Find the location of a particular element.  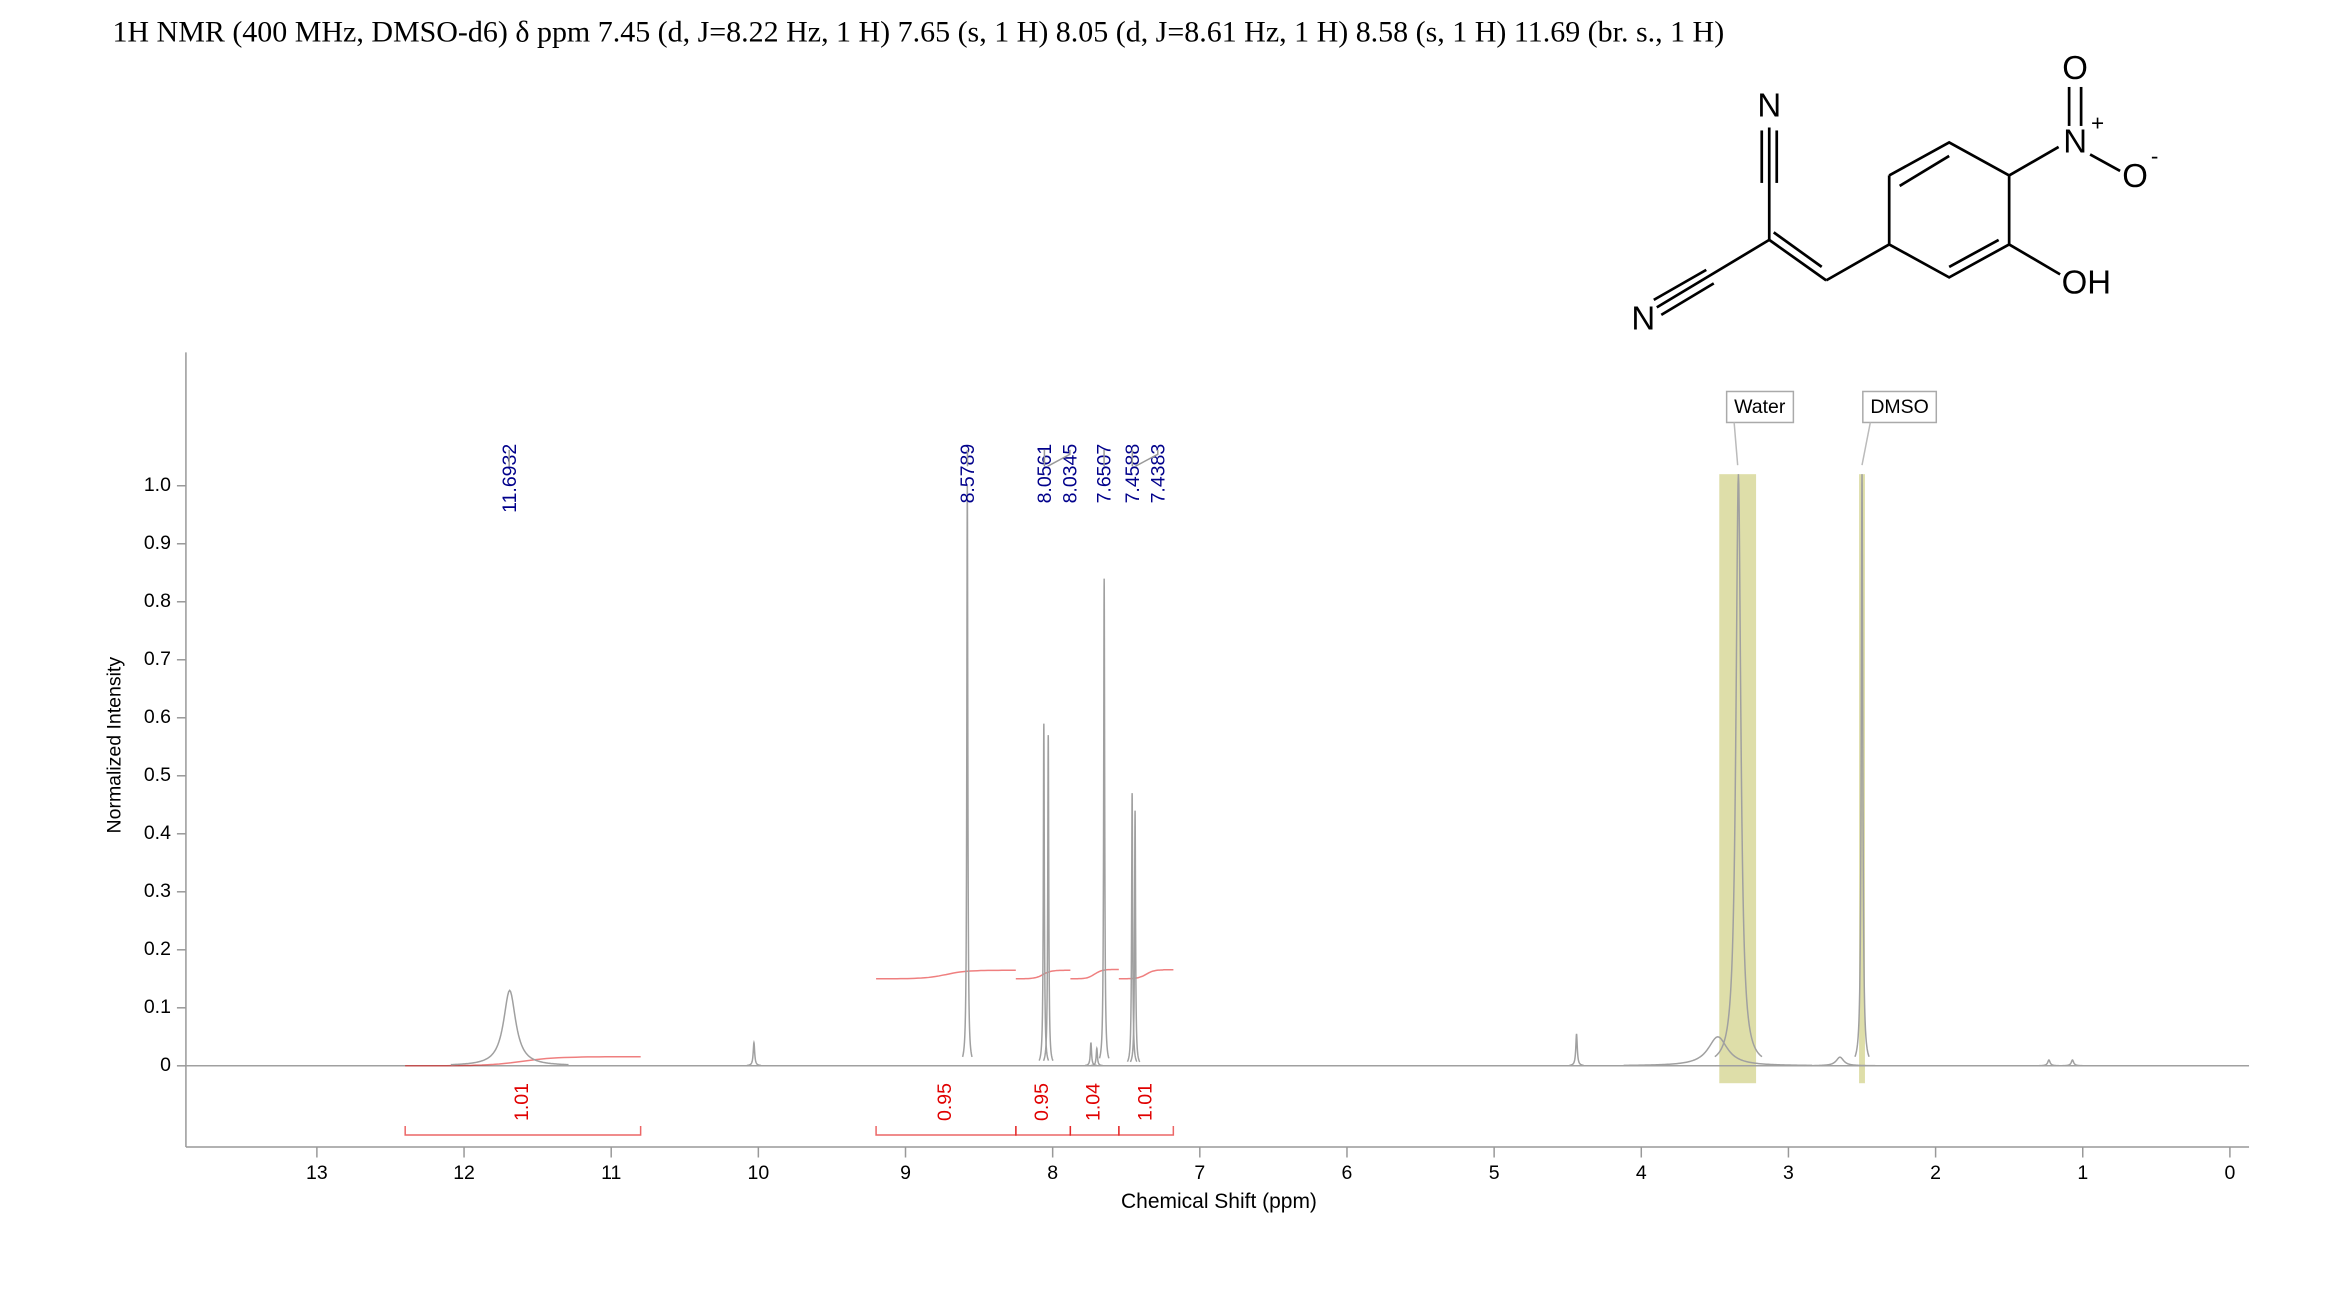

charge: - is located at coordinates (2155, 155).